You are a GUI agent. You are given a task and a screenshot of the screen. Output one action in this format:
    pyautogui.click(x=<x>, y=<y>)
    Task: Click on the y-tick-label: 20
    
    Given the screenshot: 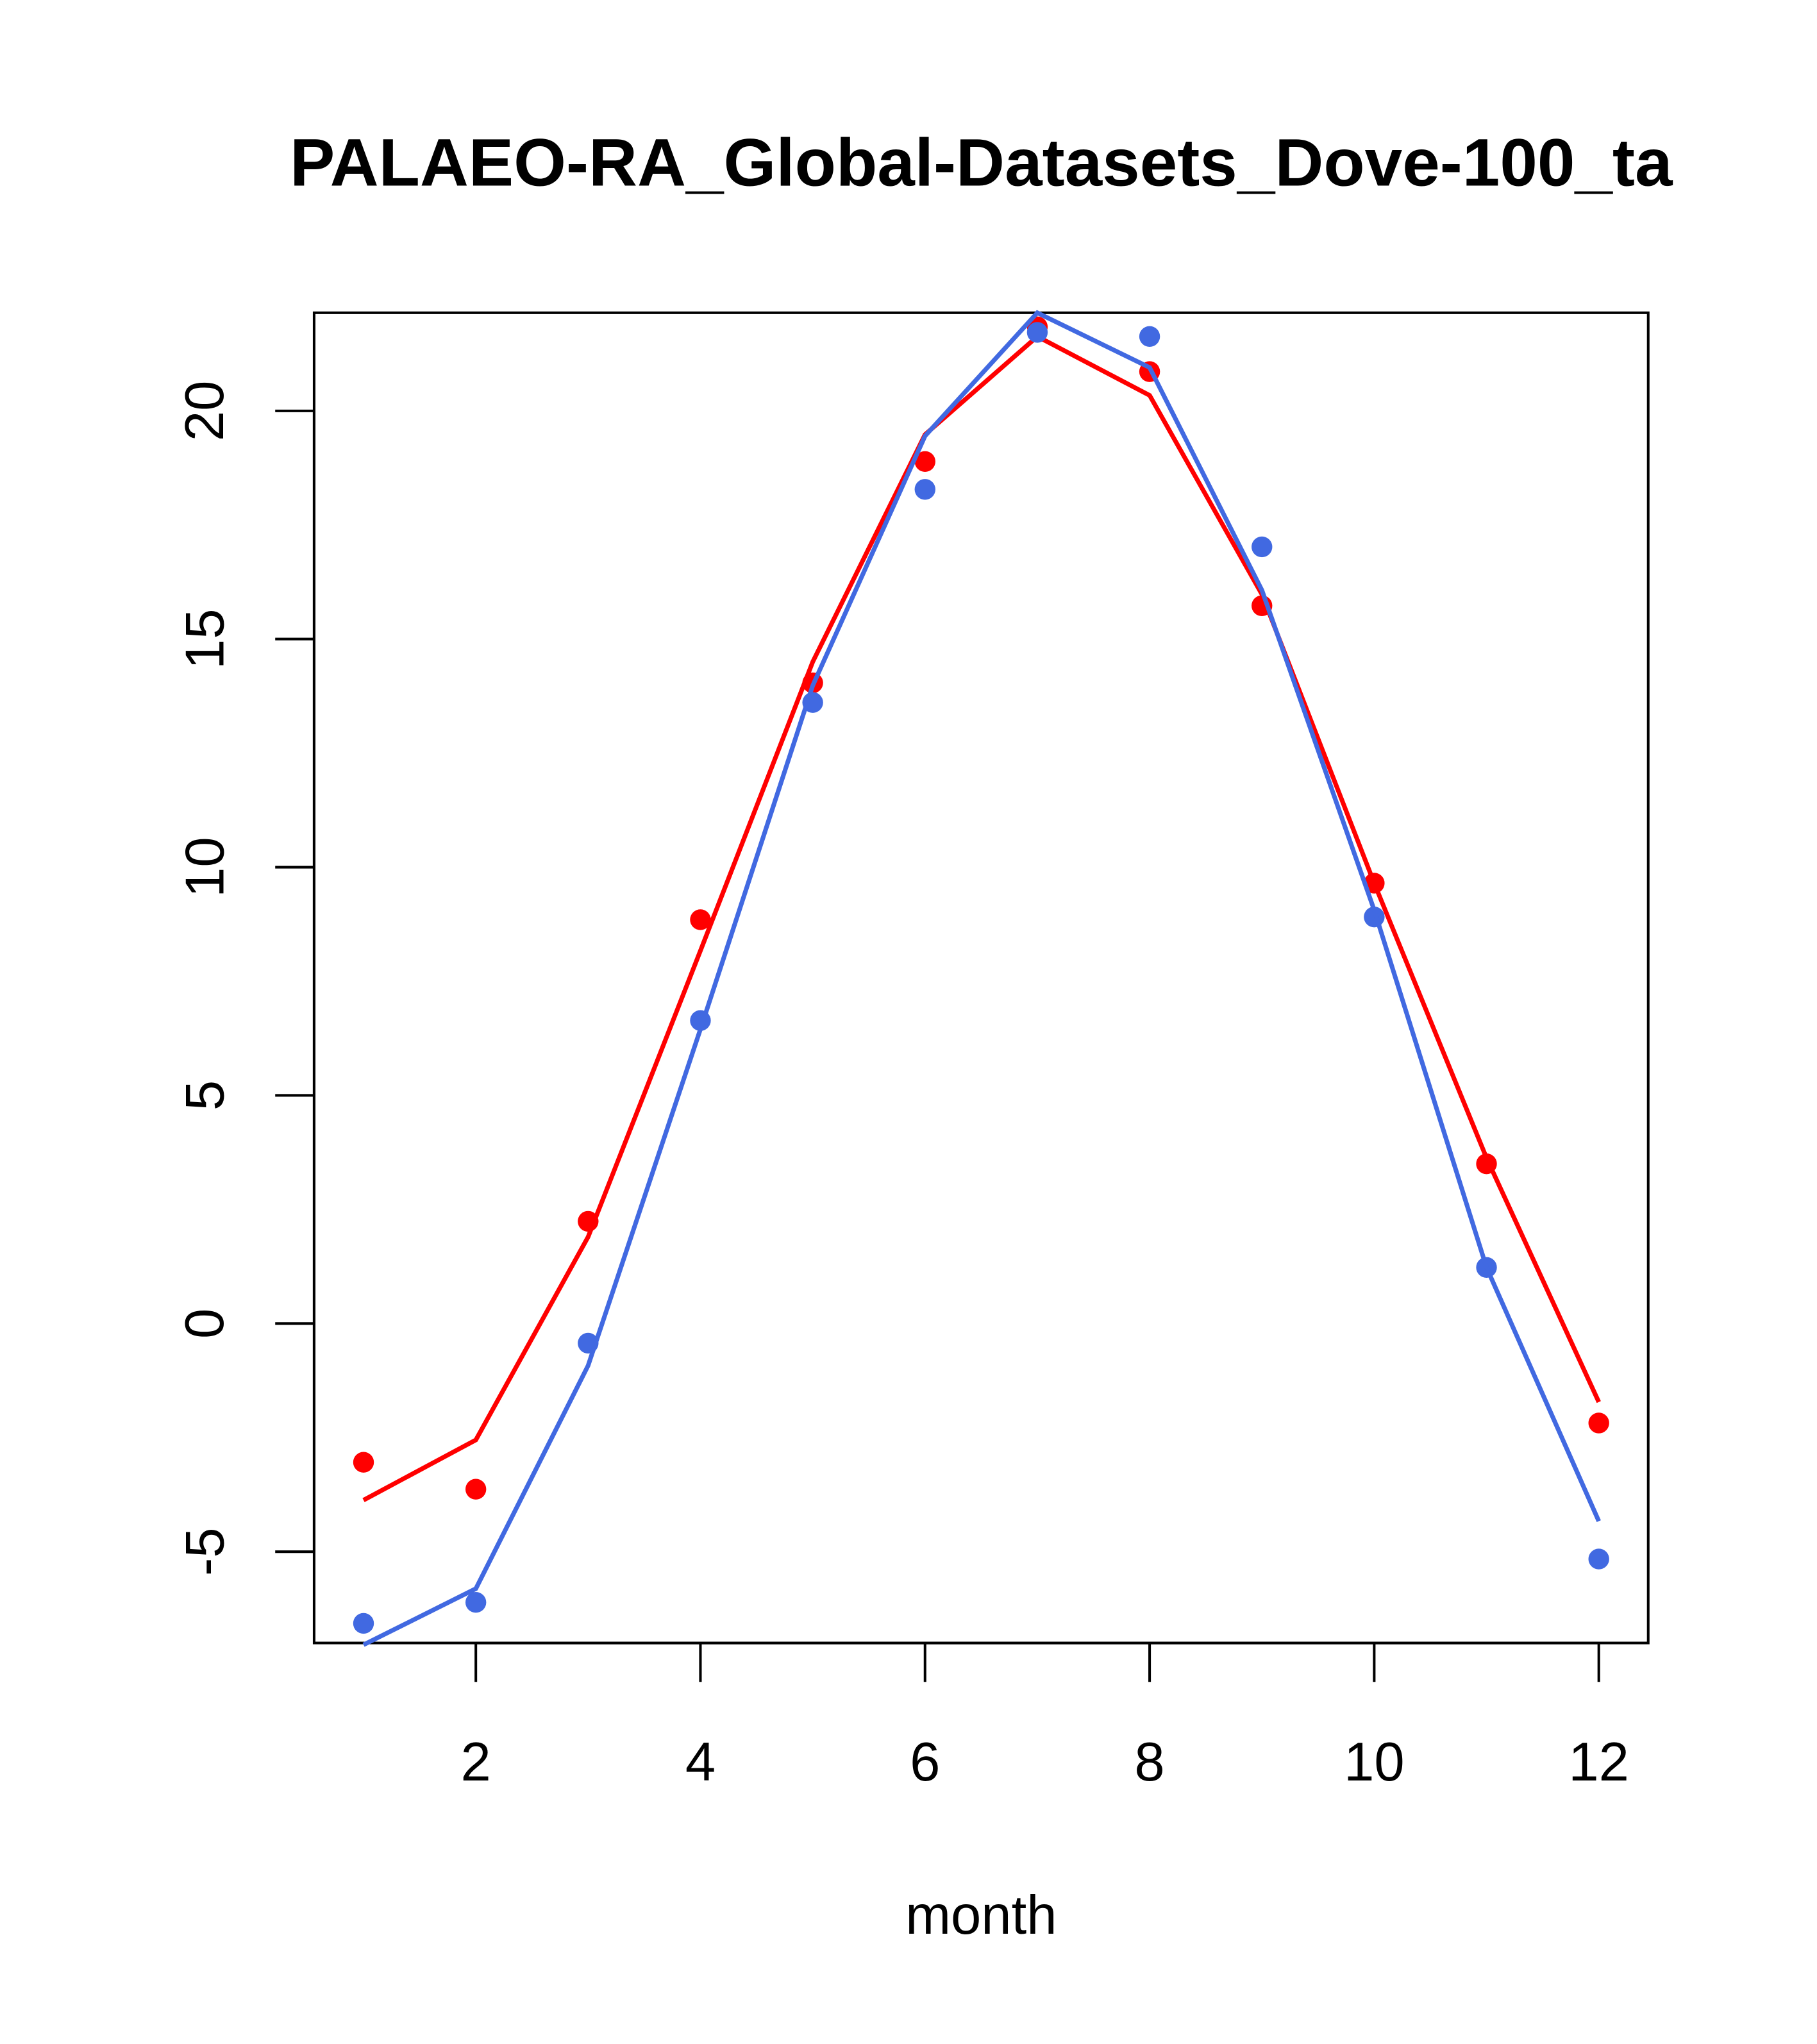 What is the action you would take?
    pyautogui.click(x=204, y=411)
    